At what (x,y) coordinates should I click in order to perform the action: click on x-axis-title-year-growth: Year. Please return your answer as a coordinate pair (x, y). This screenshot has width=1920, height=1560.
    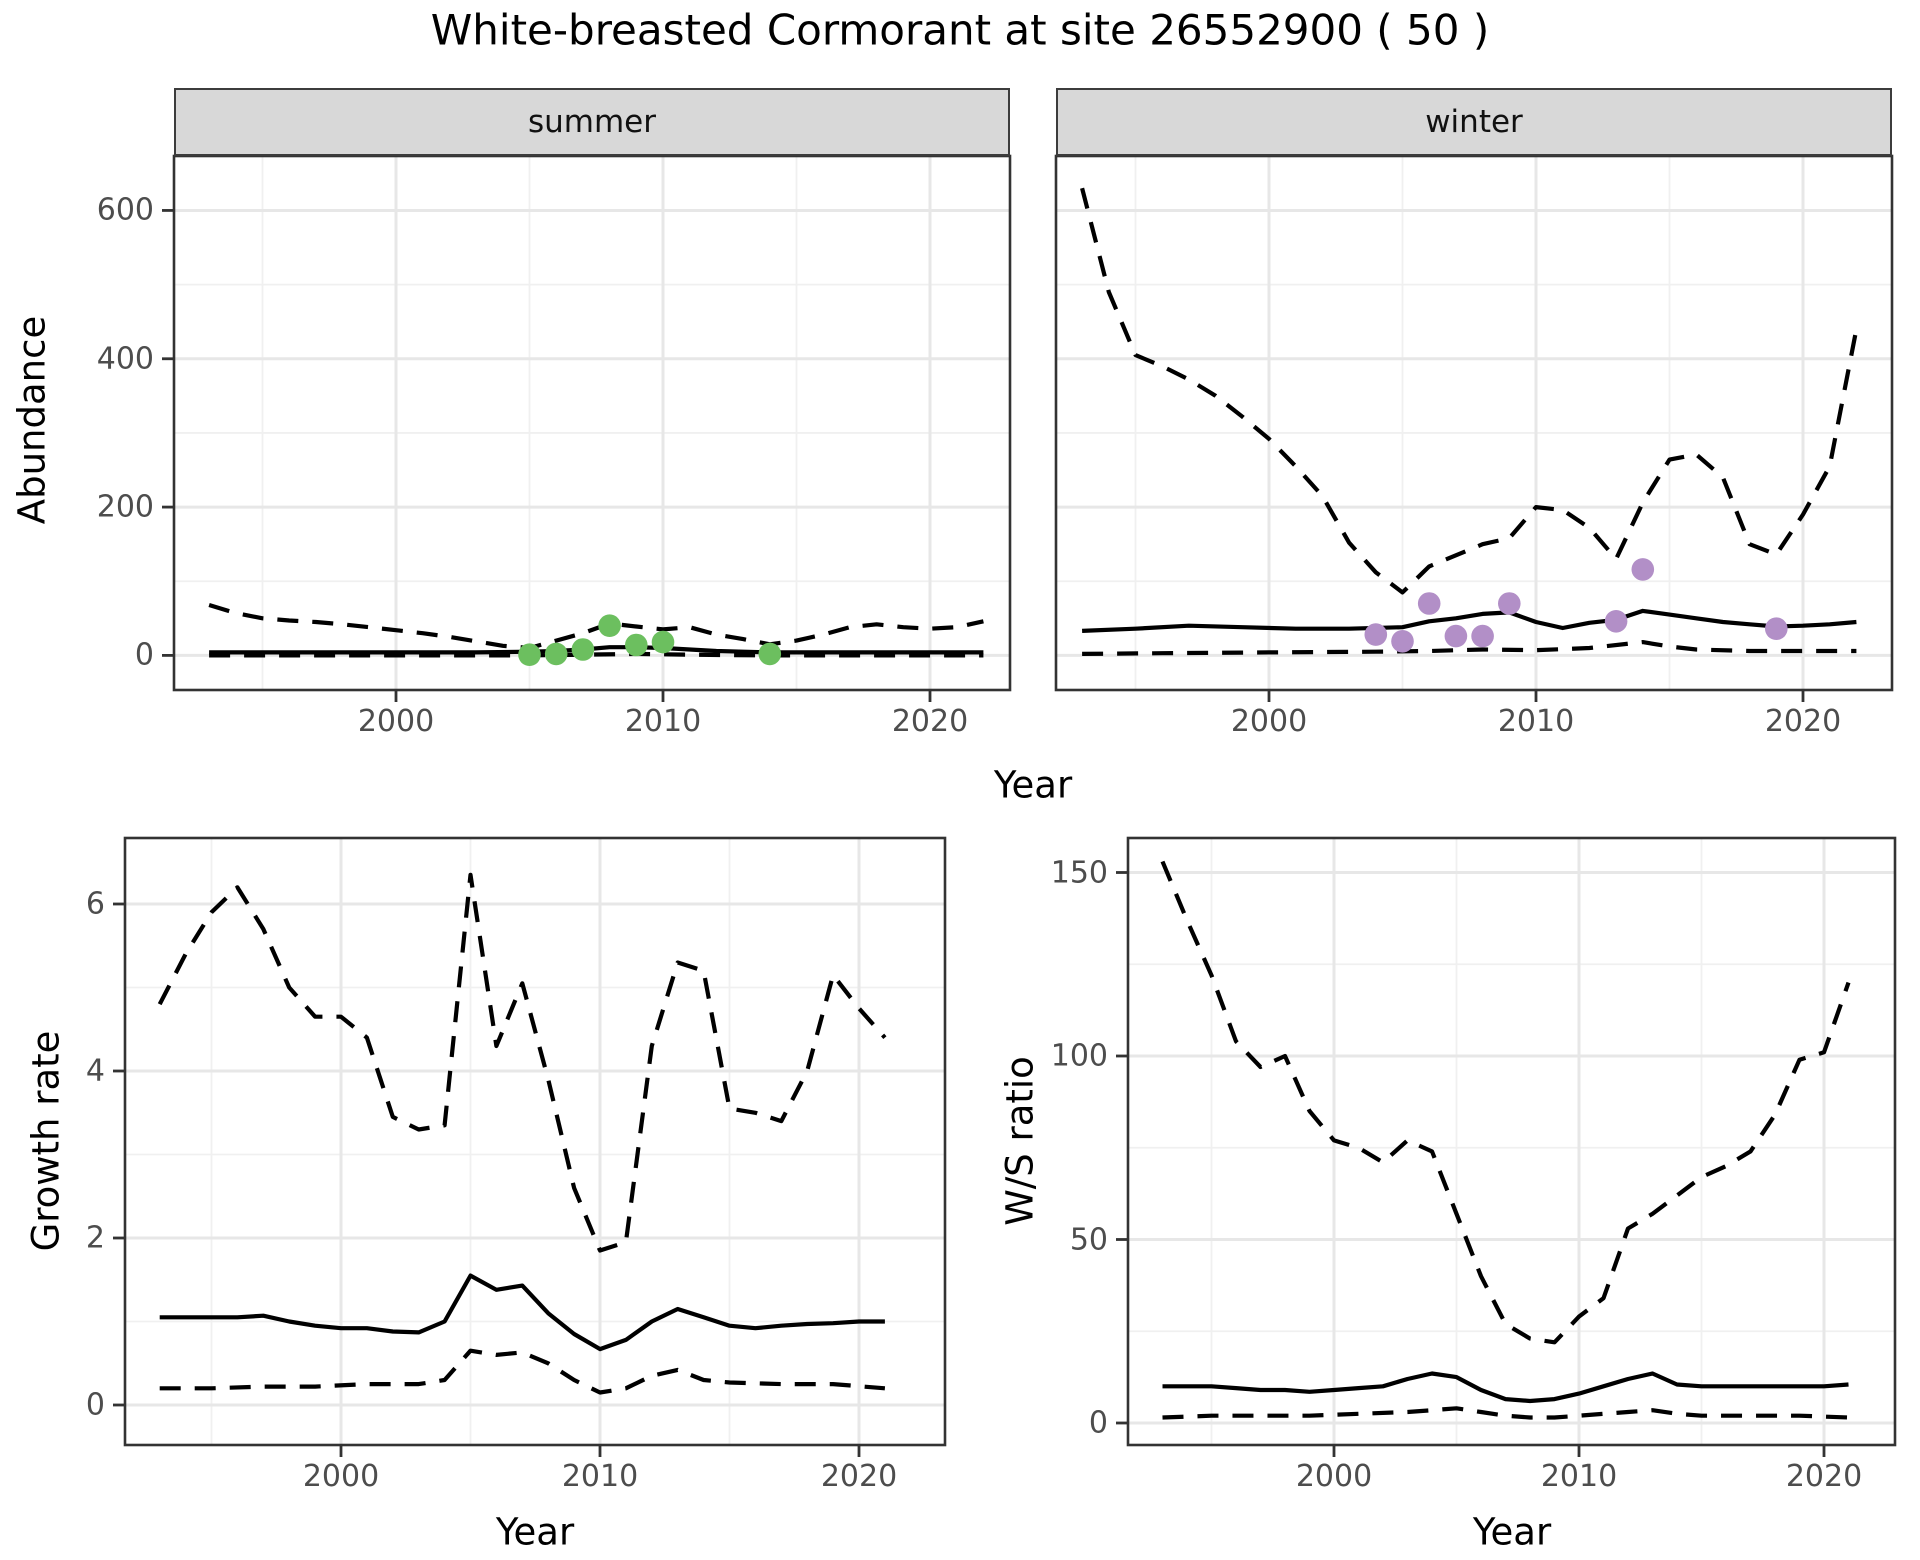
    Looking at the image, I should click on (535, 1532).